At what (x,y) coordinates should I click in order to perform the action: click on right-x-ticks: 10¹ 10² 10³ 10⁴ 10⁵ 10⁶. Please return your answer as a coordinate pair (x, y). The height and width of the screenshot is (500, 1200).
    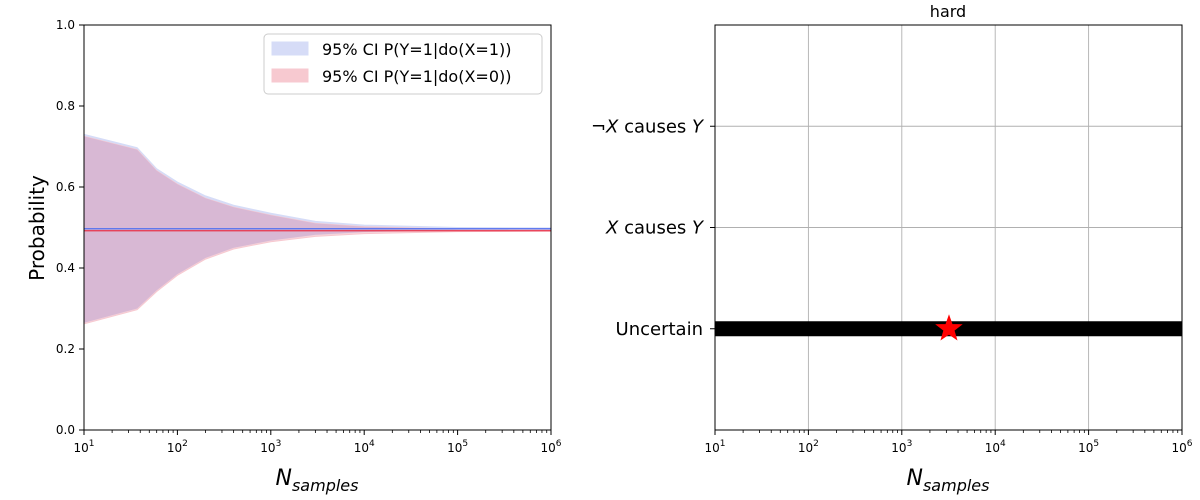
    Looking at the image, I should click on (948, 442).